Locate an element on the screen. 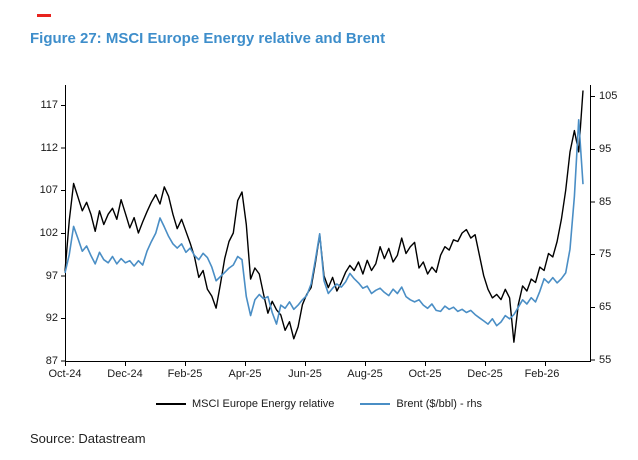 The width and height of the screenshot is (638, 460). y-left-tick-label: 87 is located at coordinates (51, 361).